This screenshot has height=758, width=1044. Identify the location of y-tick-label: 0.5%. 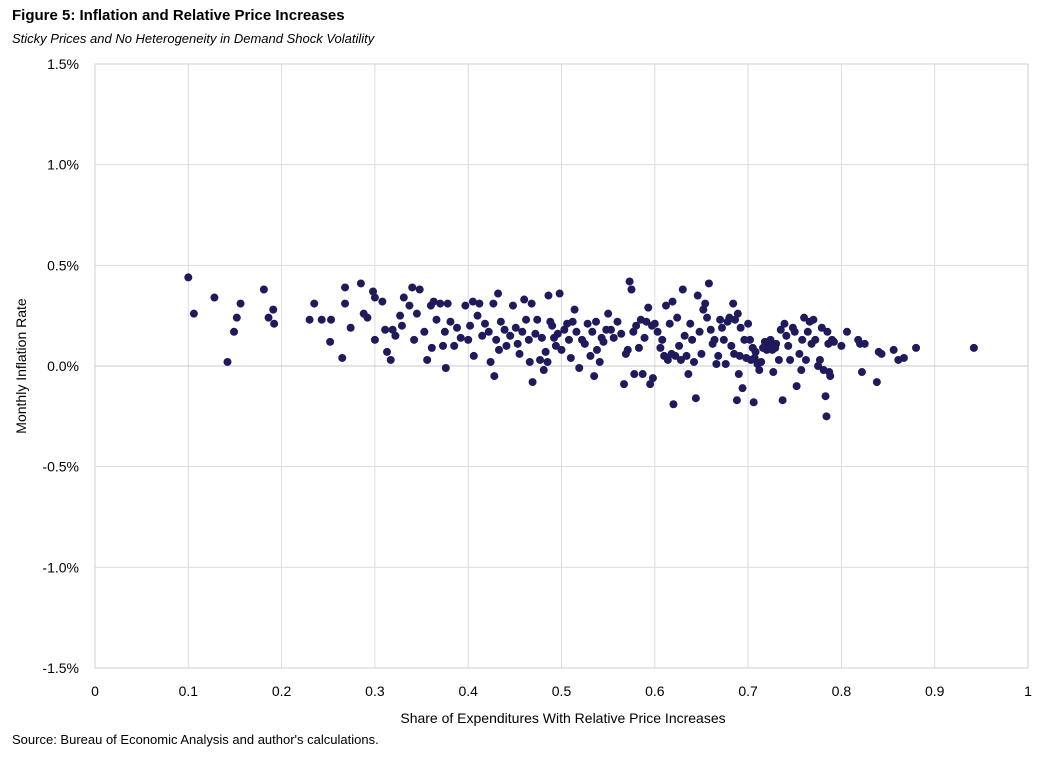
(63, 265).